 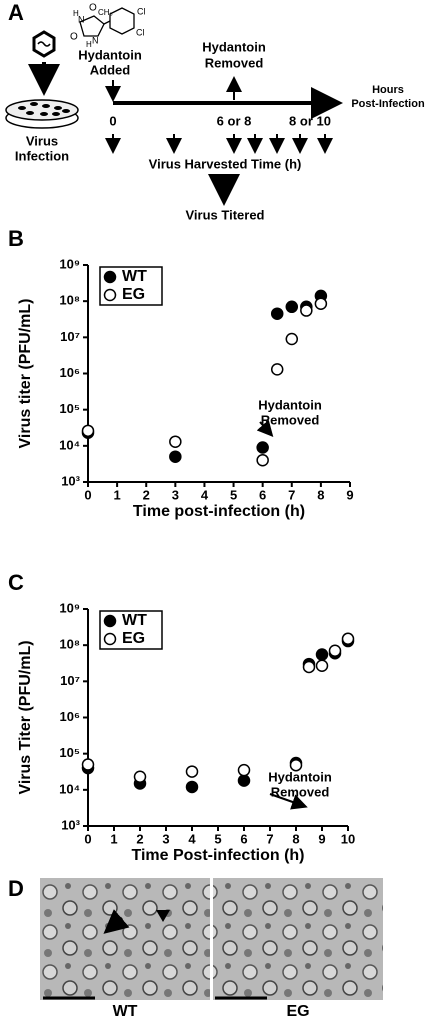 I want to click on panel-d: D WT EG, so click(x=195, y=948).